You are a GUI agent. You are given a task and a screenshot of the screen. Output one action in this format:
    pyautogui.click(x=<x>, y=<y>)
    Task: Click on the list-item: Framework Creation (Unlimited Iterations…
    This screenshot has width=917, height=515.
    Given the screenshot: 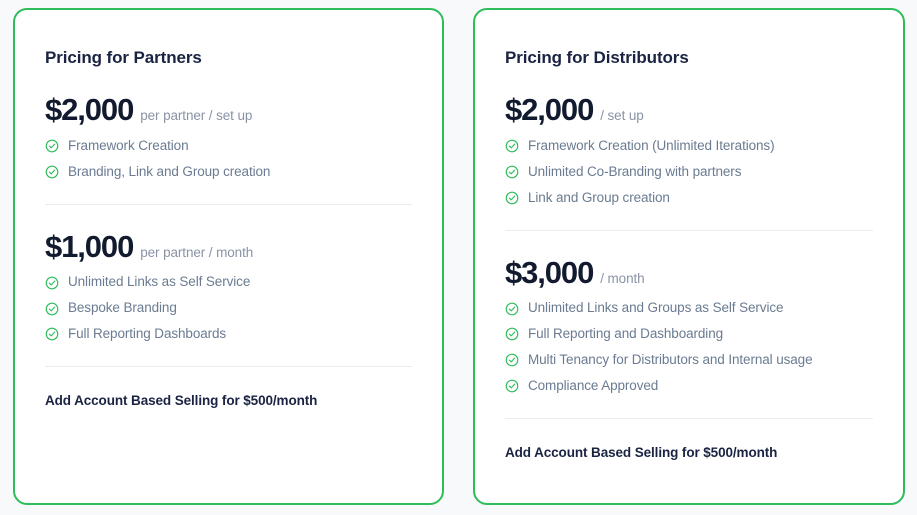 What is the action you would take?
    pyautogui.click(x=689, y=146)
    